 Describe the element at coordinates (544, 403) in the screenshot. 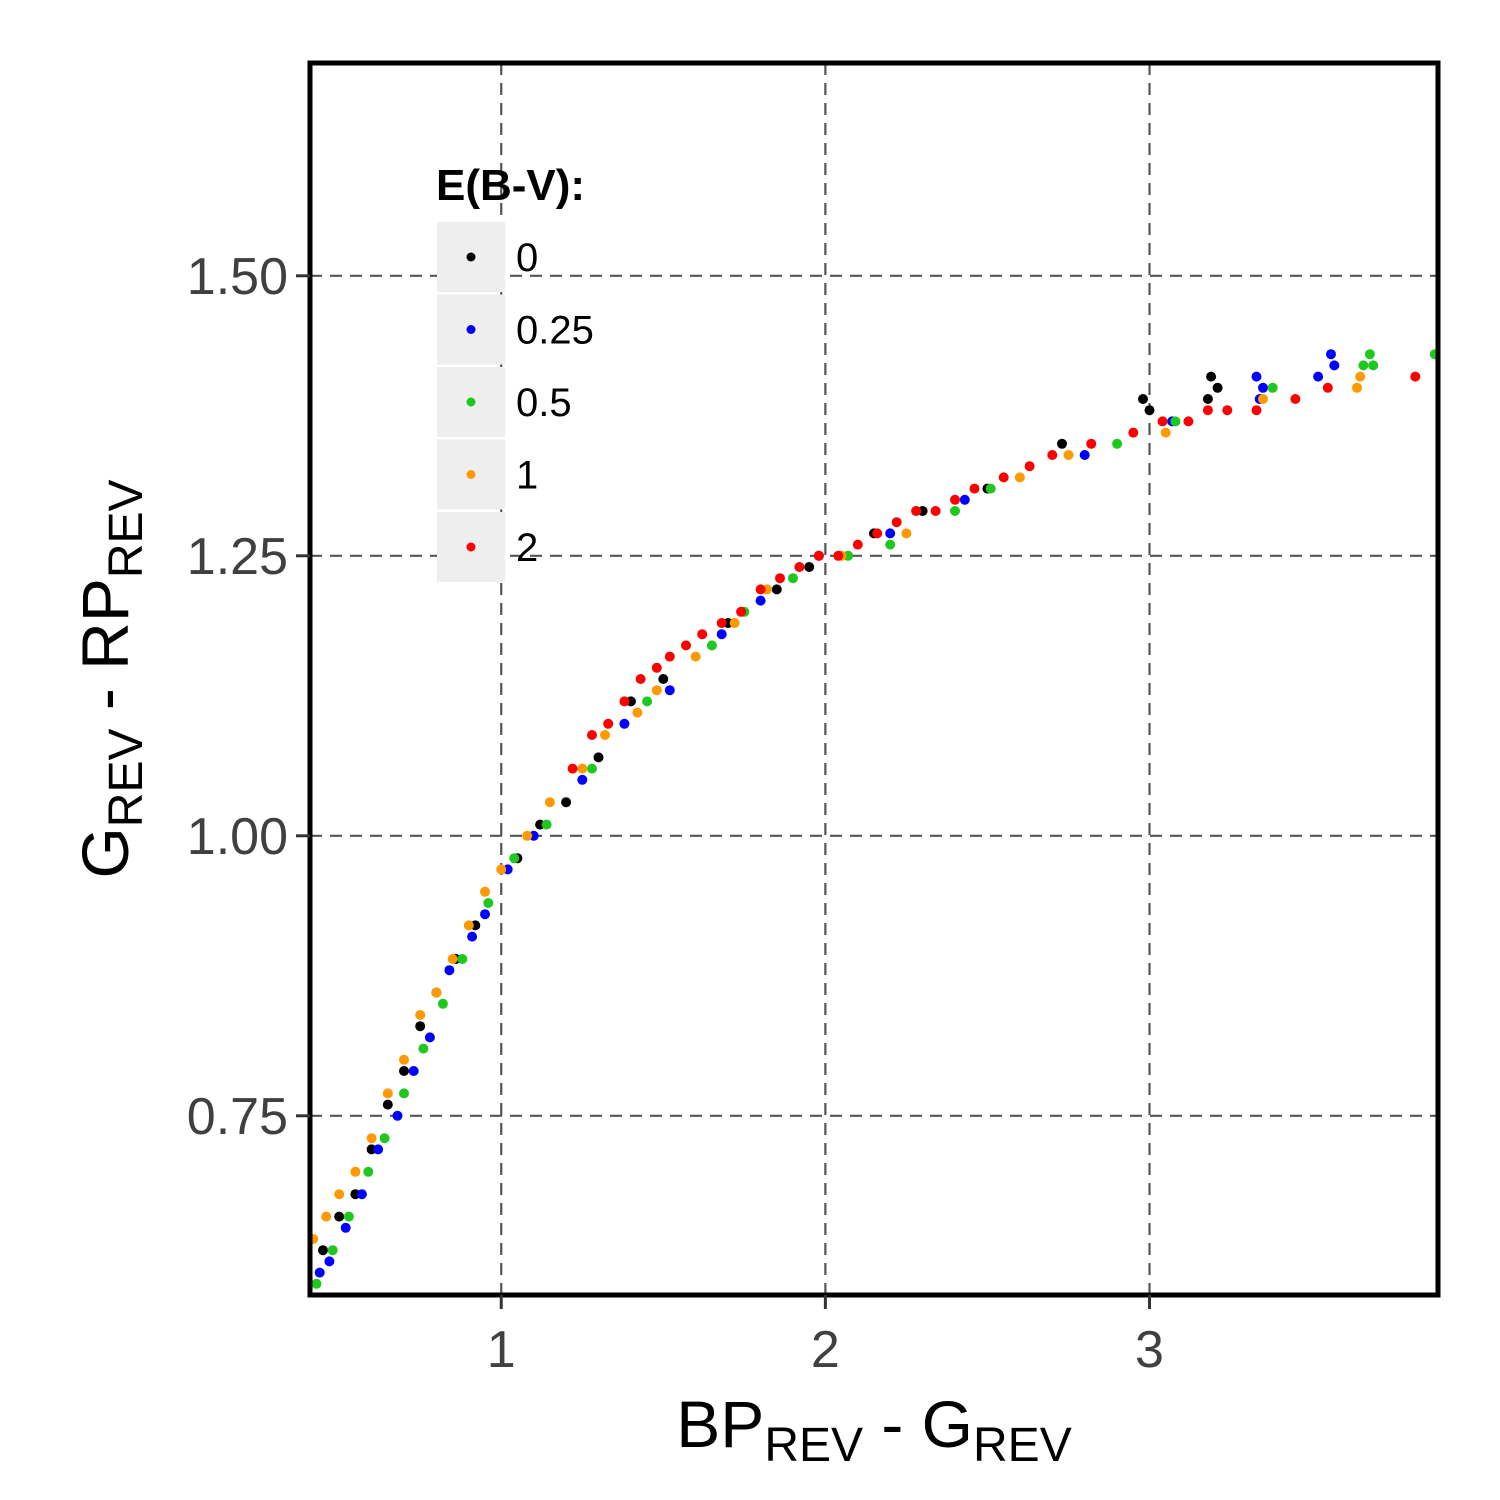

I see `legend-label: 0.5` at that location.